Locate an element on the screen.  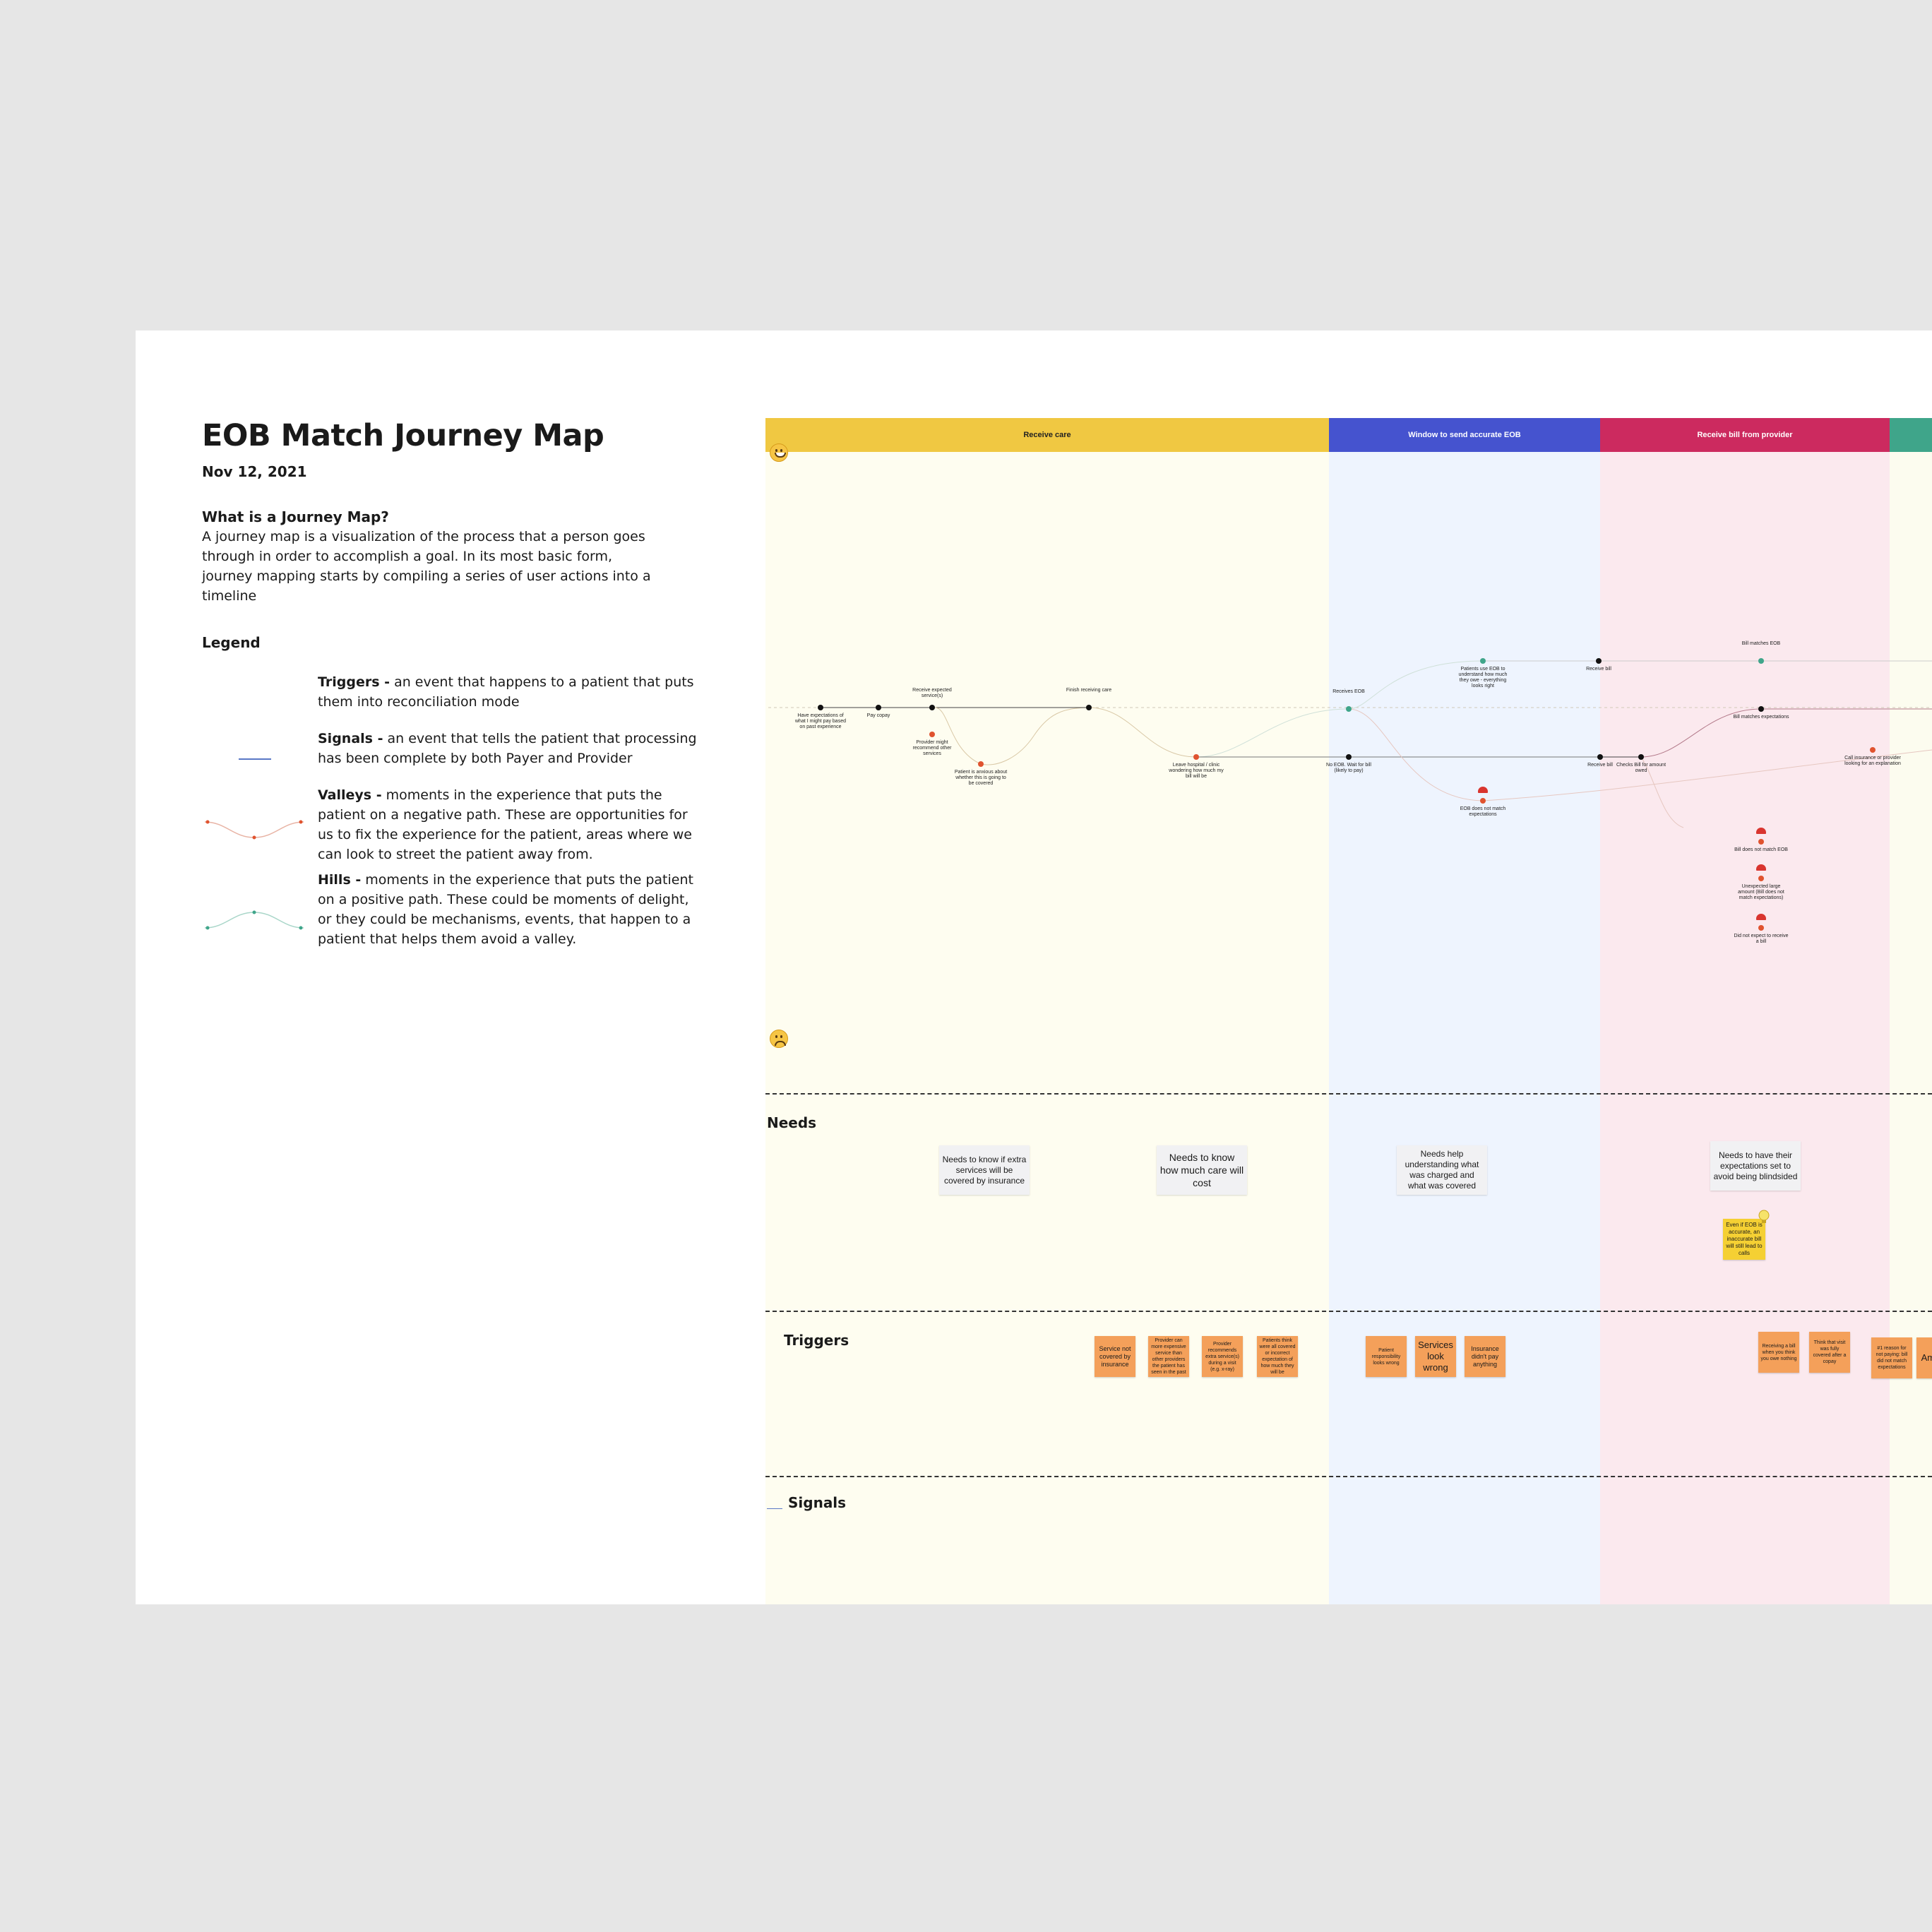
legend-term: Valleys - is located at coordinates (350, 795).